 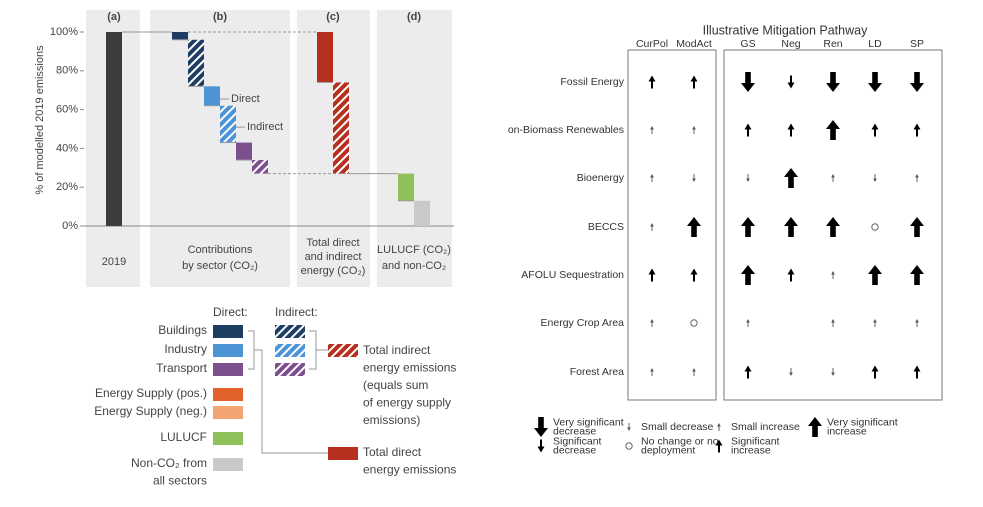 What do you see at coordinates (169, 463) in the screenshot?
I see `legend-label: Non-CO₂ from` at bounding box center [169, 463].